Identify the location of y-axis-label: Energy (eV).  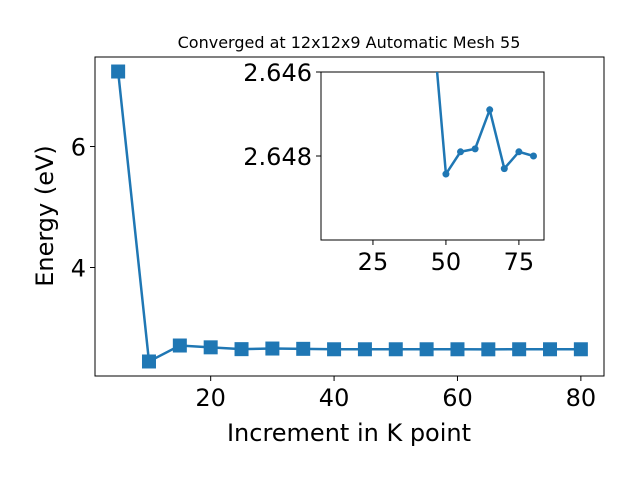
(45, 216).